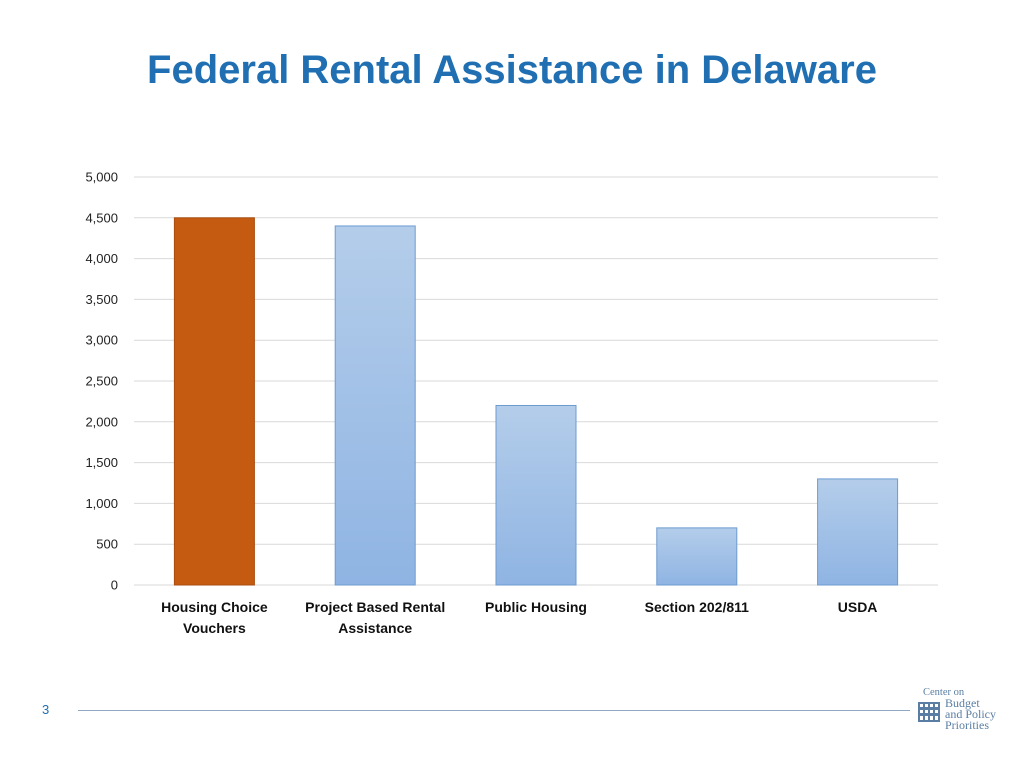  I want to click on footer-divider, so click(494, 710).